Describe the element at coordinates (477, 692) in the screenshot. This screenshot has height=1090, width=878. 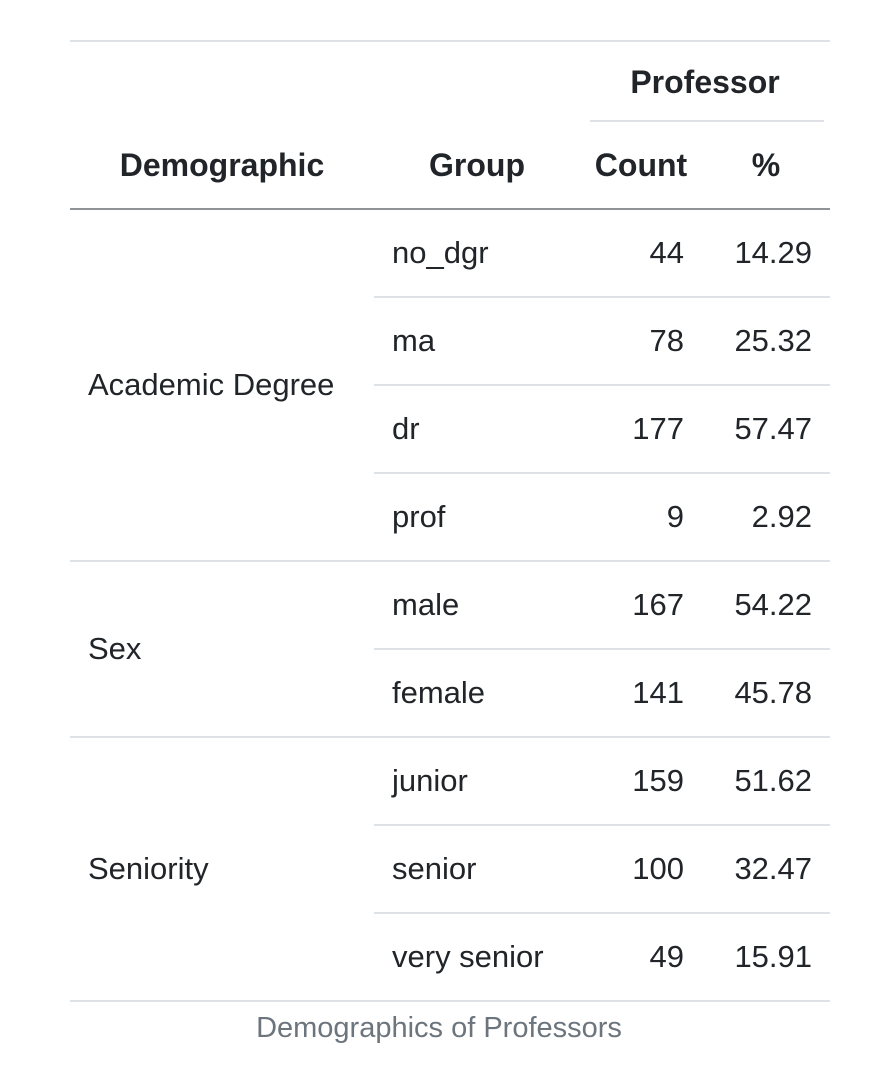
I see `row-group: female` at that location.